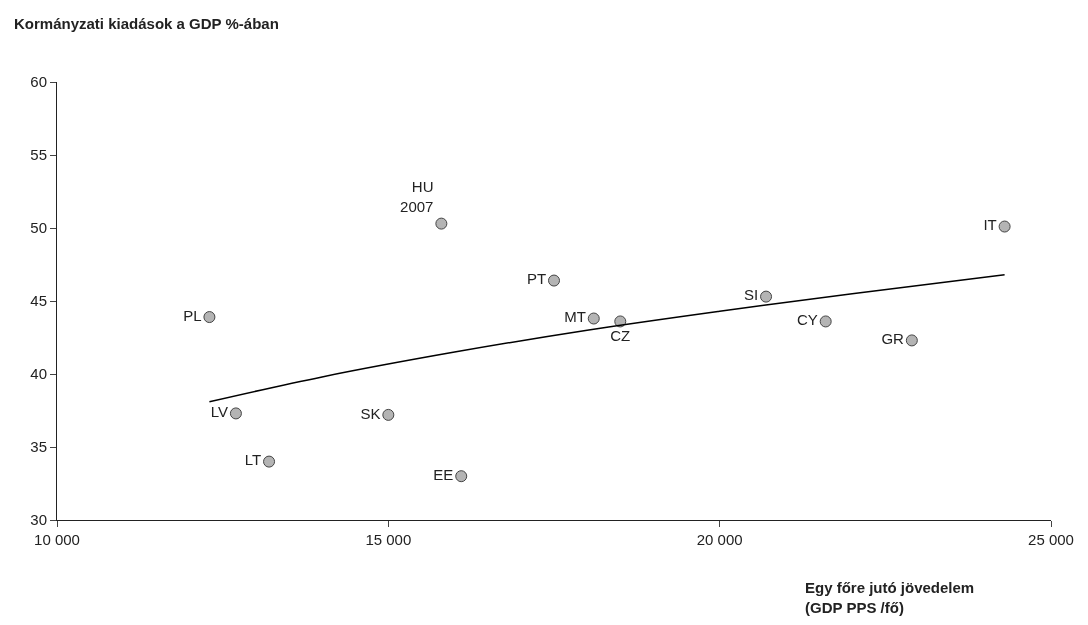  What do you see at coordinates (893, 339) in the screenshot?
I see `data-label: GR` at bounding box center [893, 339].